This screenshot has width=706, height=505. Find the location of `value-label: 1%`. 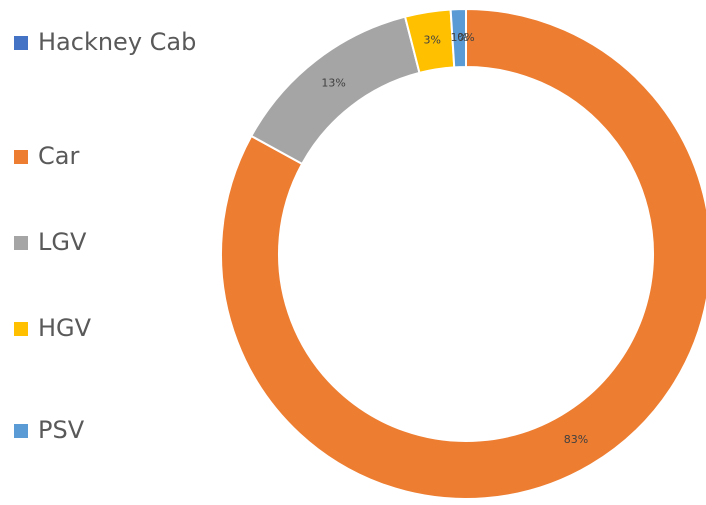

value-label: 1% is located at coordinates (458, 37).